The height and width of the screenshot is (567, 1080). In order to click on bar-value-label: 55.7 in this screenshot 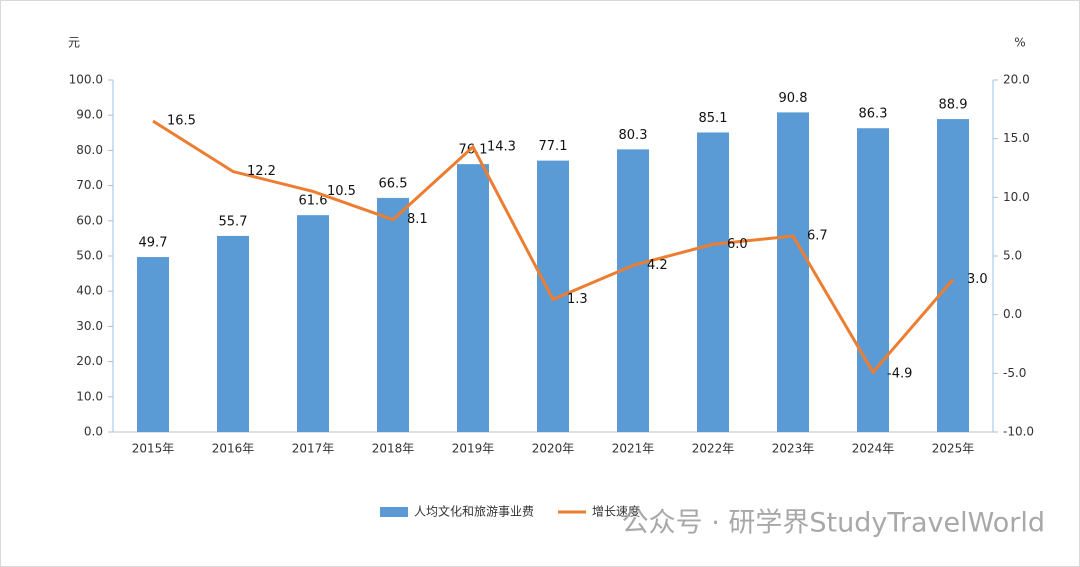, I will do `click(233, 221)`.